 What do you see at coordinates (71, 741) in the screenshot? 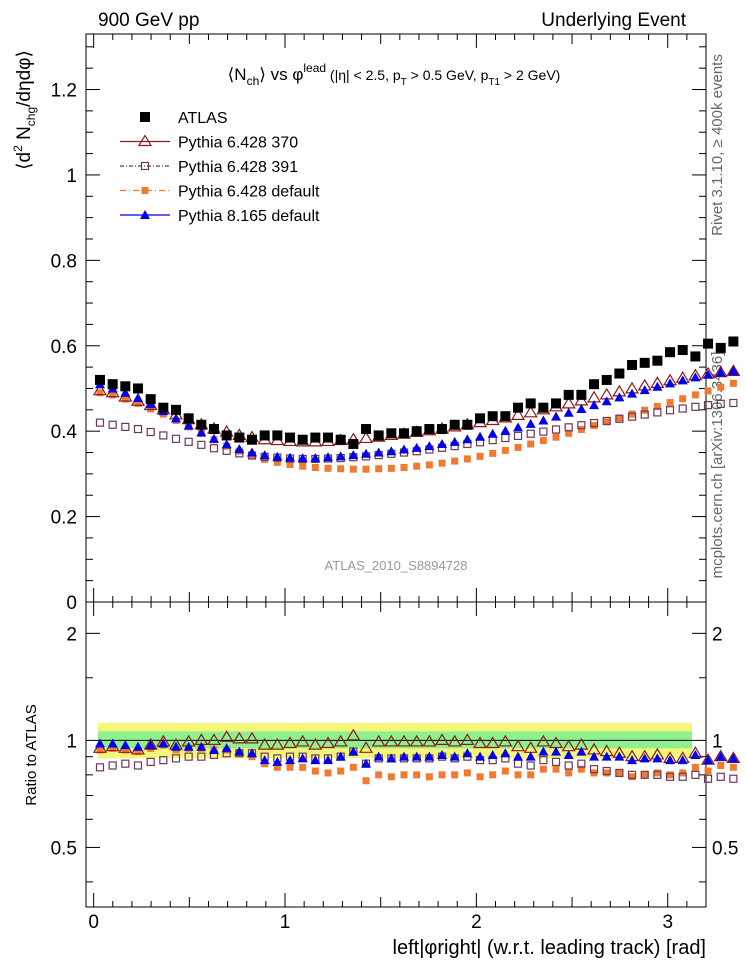
I see `ratio-y-tick-label: 1` at bounding box center [71, 741].